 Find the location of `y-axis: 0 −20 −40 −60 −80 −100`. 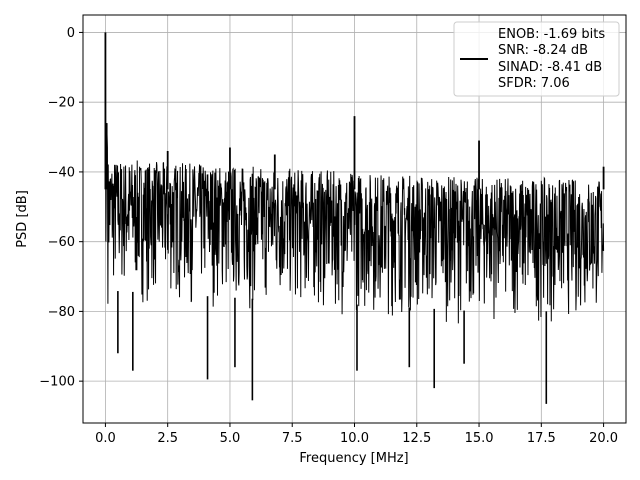

y-axis: 0 −20 −40 −60 −80 −100 is located at coordinates (61, 208).